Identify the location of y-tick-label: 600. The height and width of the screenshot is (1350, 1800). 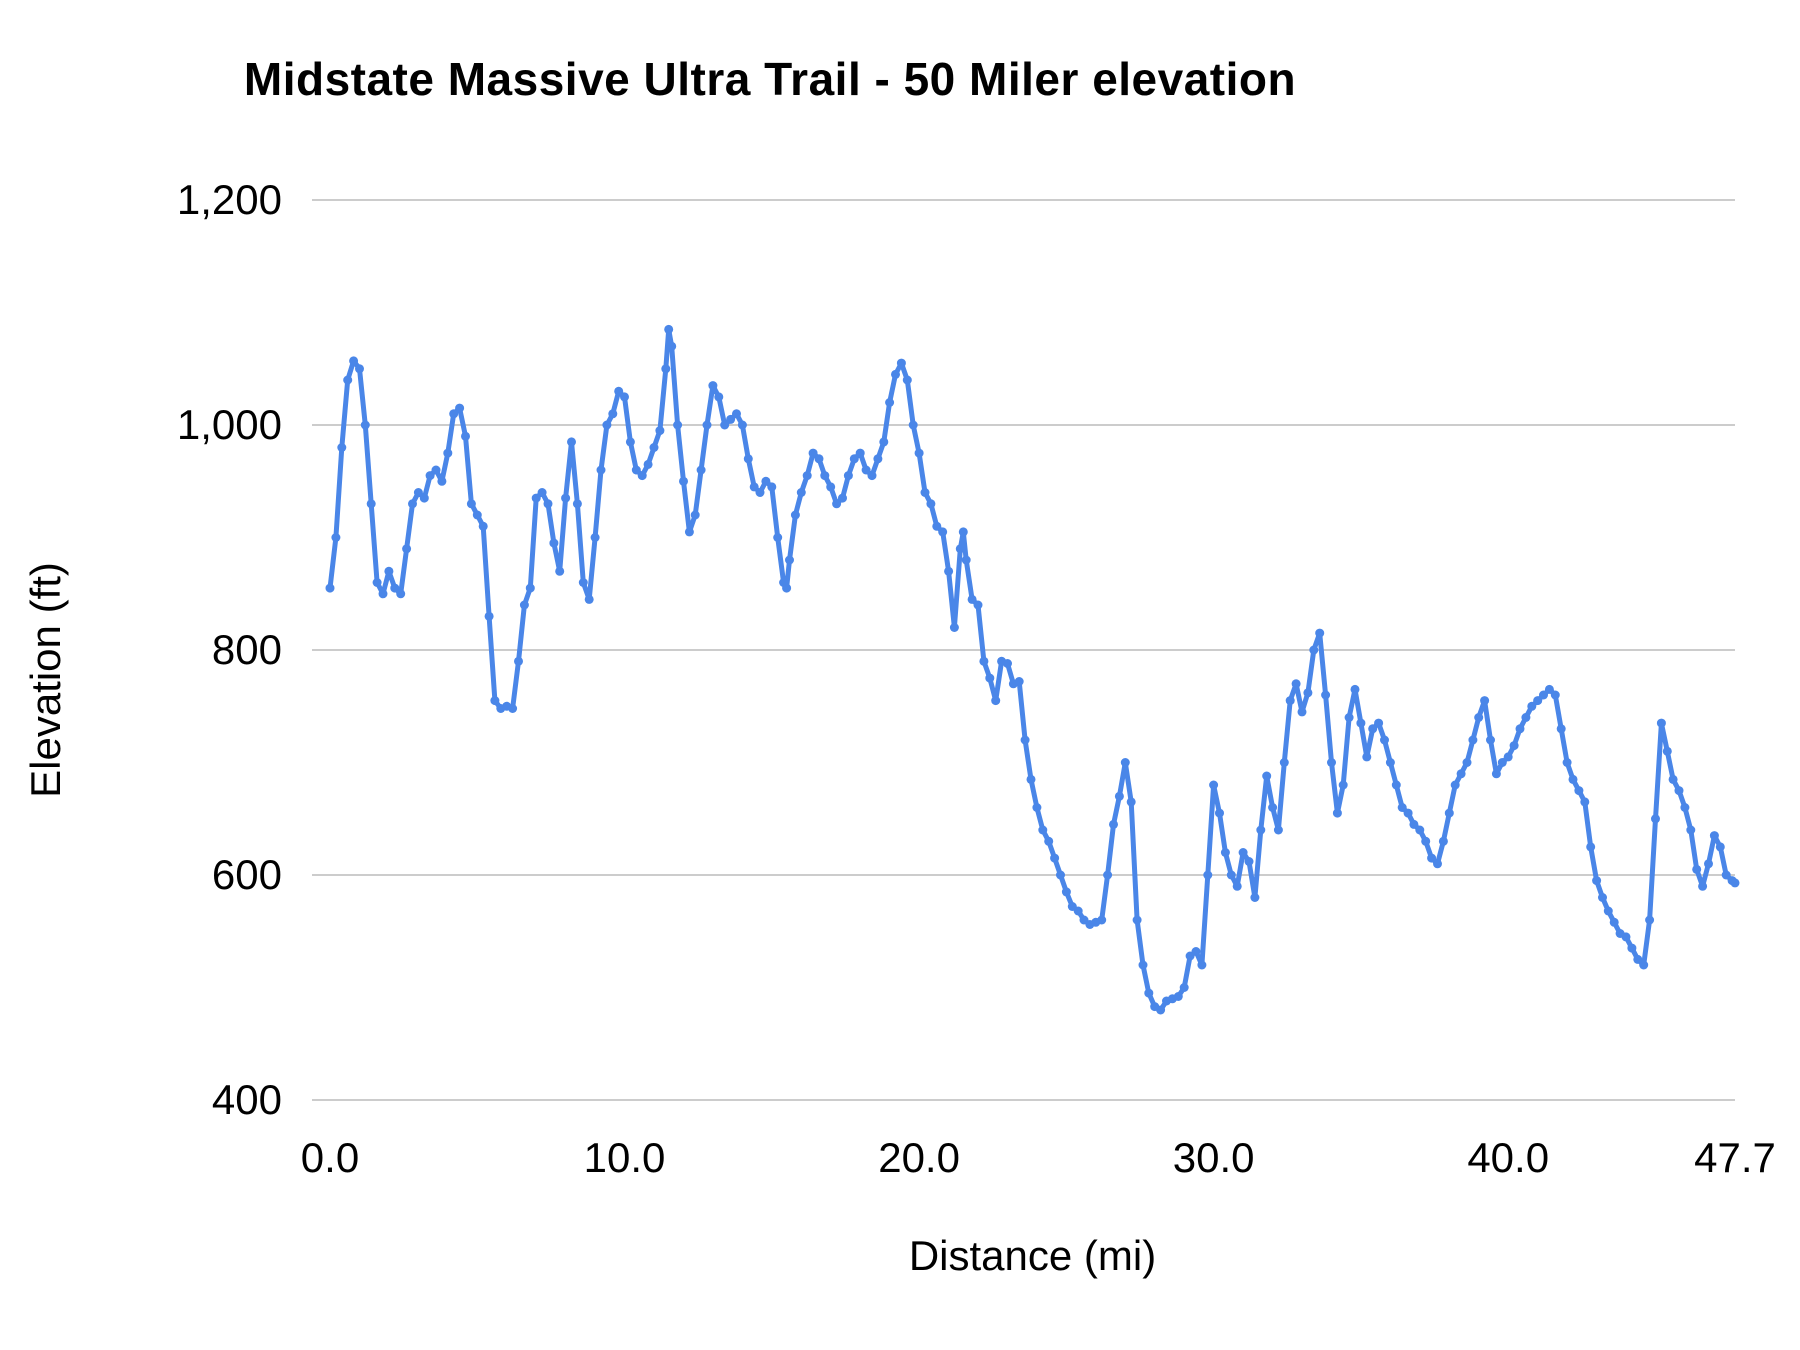
(247, 874).